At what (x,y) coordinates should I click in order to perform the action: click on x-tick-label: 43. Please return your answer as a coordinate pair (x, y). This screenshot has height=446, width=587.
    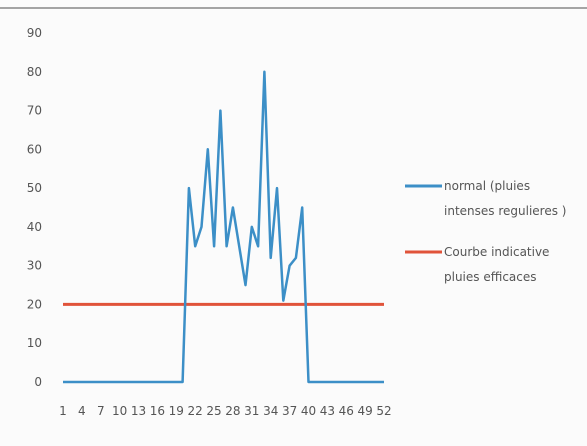
    Looking at the image, I should click on (327, 411).